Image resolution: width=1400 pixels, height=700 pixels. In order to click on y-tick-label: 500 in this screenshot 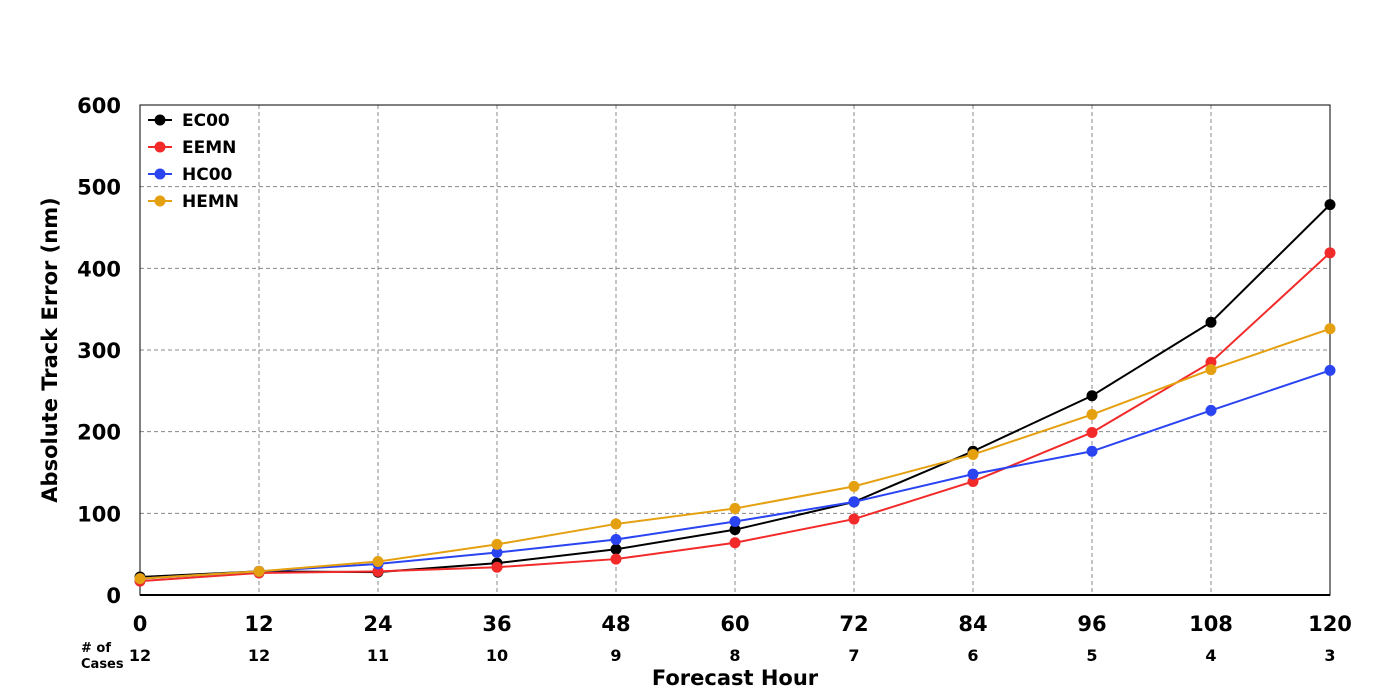, I will do `click(99, 188)`.